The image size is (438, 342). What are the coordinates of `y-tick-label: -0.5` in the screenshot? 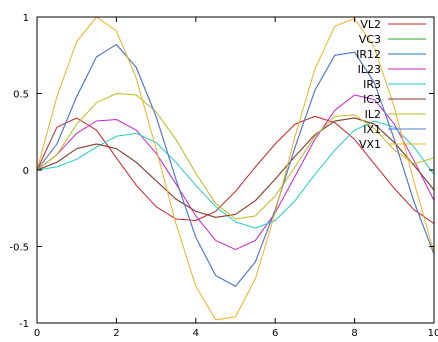 It's located at (19, 248).